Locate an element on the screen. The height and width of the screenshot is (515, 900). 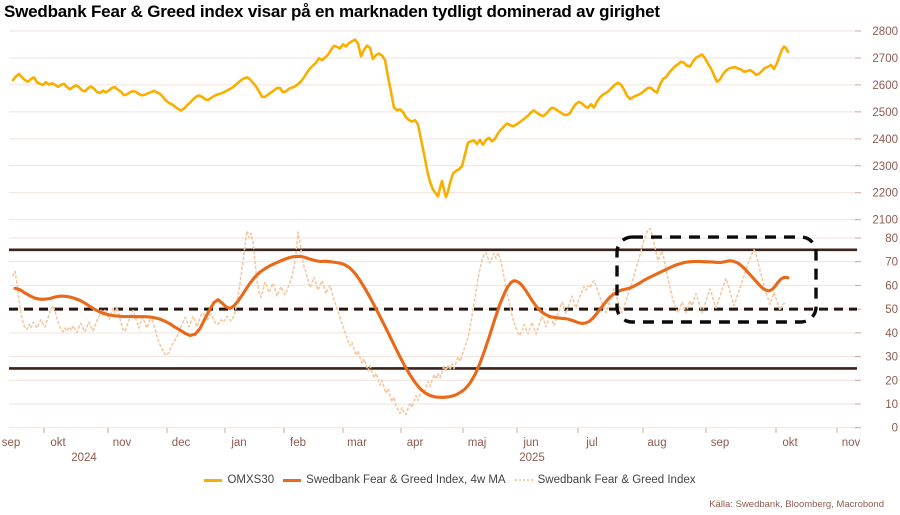
y-axis-label: 2400 is located at coordinates (885, 140).